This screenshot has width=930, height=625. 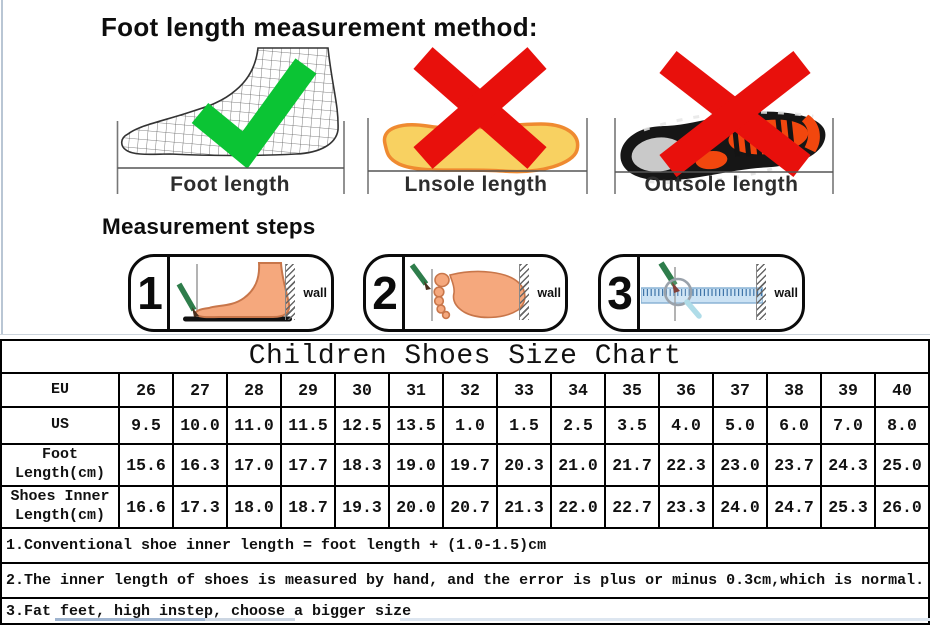 What do you see at coordinates (794, 425) in the screenshot?
I see `size-cell: 6.0` at bounding box center [794, 425].